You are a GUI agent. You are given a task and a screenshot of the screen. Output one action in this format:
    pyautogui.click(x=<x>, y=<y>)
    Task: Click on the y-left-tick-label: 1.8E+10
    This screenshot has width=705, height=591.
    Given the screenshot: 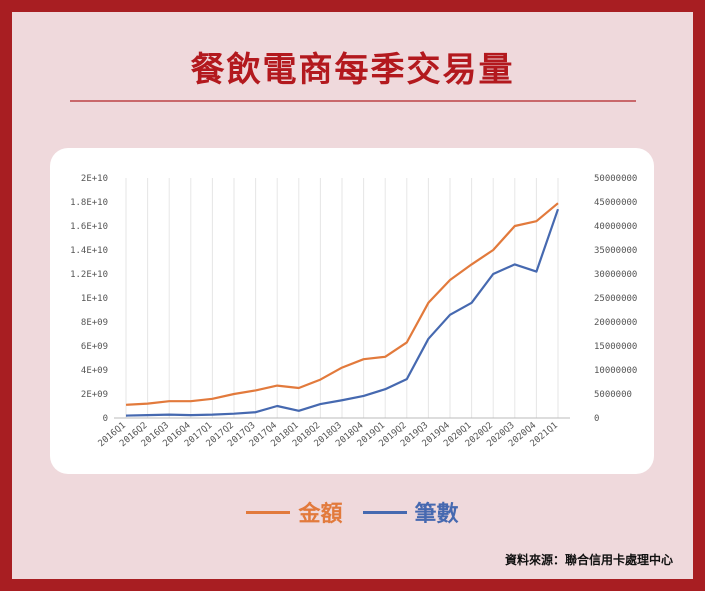 What is the action you would take?
    pyautogui.click(x=89, y=203)
    